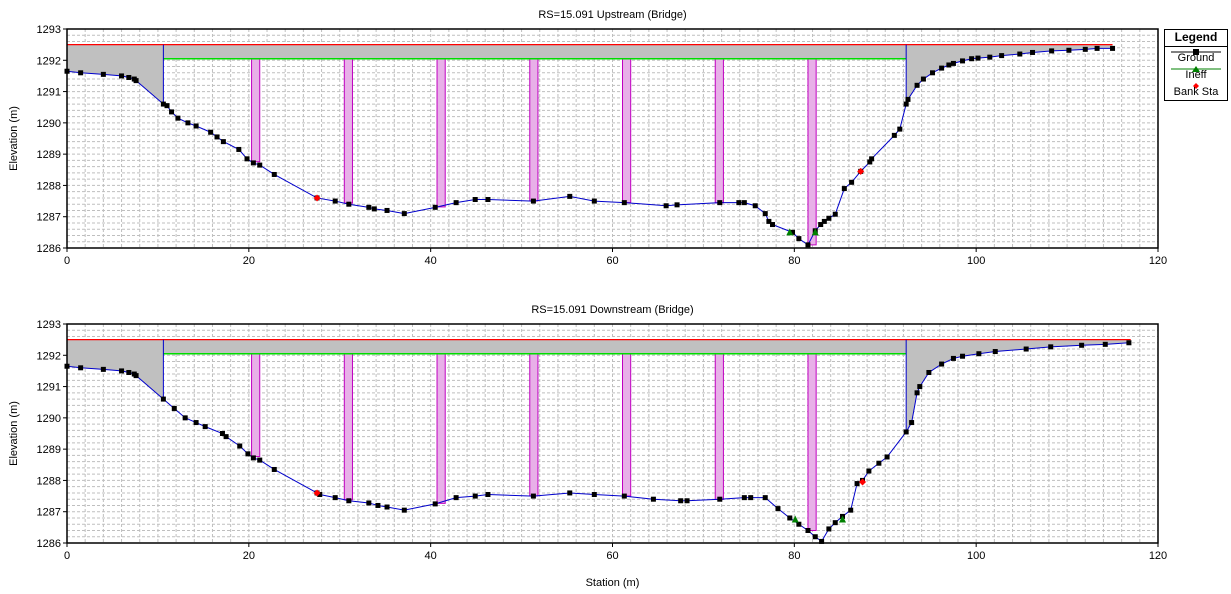 Image resolution: width=1231 pixels, height=594 pixels. I want to click on bridge-deck, so click(535, 51).